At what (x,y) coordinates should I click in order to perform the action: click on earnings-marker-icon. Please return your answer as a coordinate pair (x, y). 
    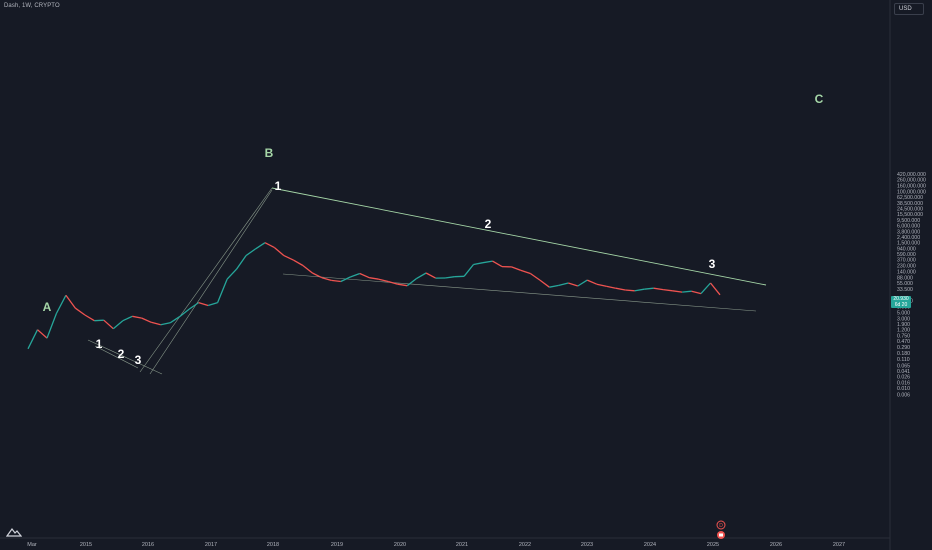
    Looking at the image, I should click on (721, 536).